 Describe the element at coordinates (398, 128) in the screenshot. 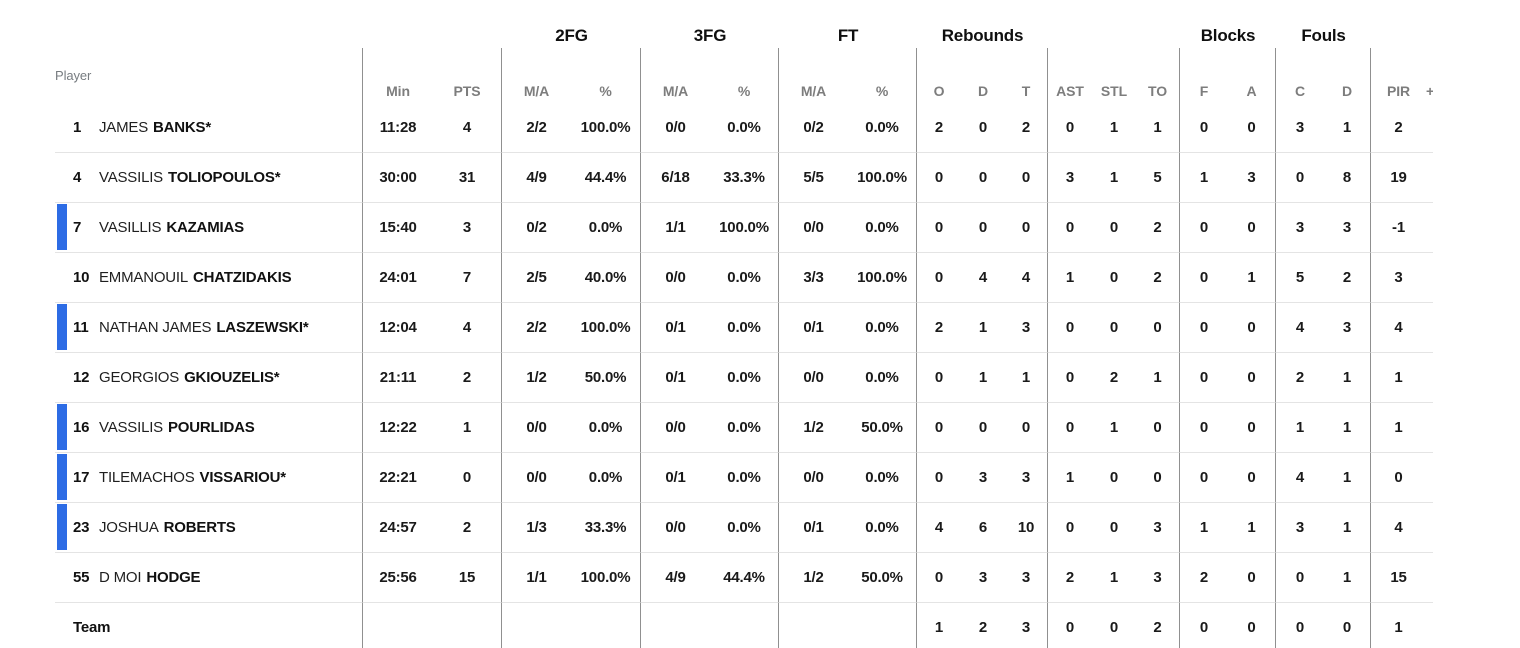

I see `stat-min: 11:28` at that location.